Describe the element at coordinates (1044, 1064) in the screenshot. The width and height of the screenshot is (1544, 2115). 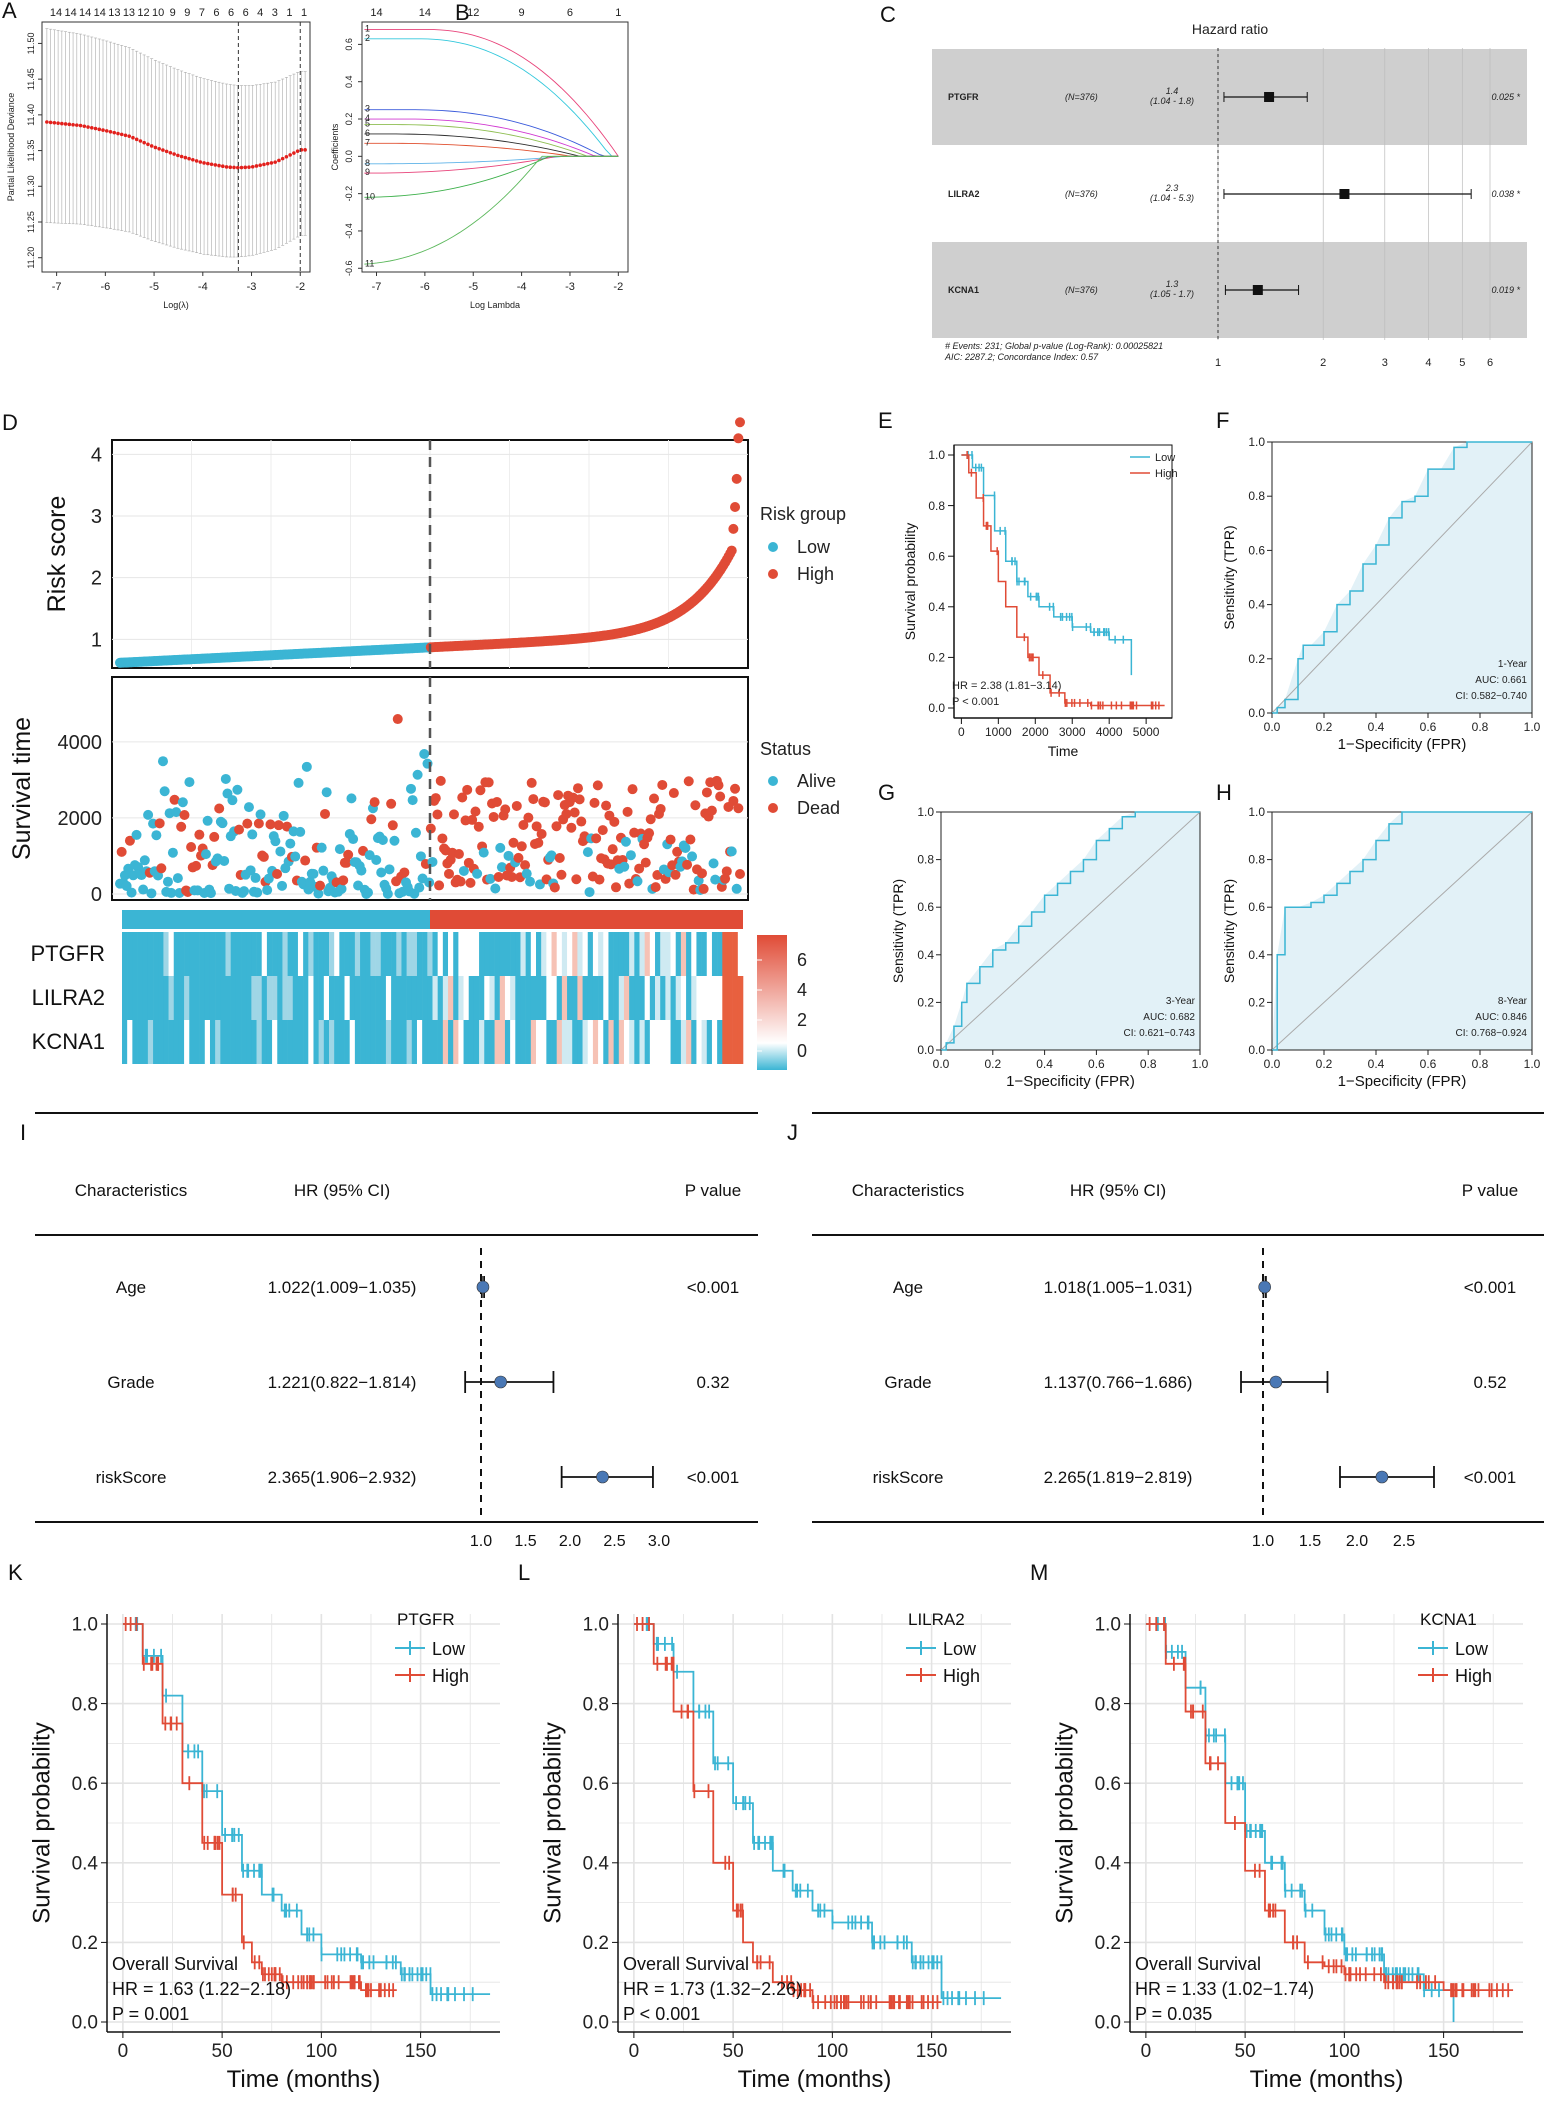
I see `x-tick-label: 0.4` at that location.